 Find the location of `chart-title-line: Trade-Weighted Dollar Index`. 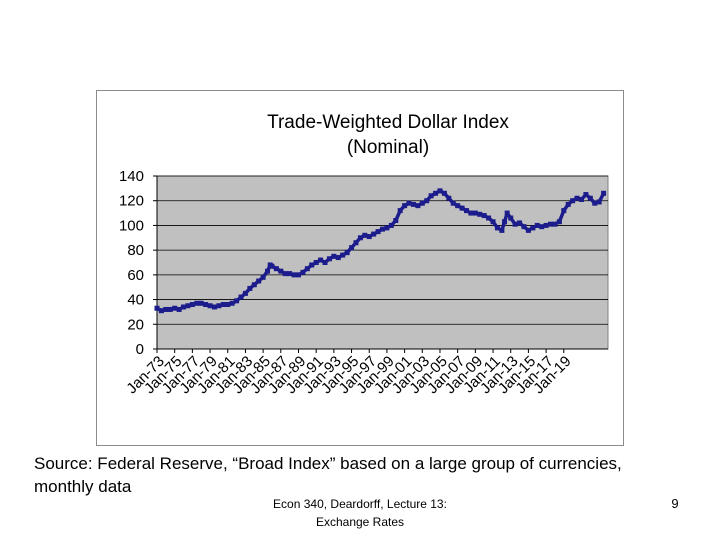

chart-title-line: Trade-Weighted Dollar Index is located at coordinates (388, 122).